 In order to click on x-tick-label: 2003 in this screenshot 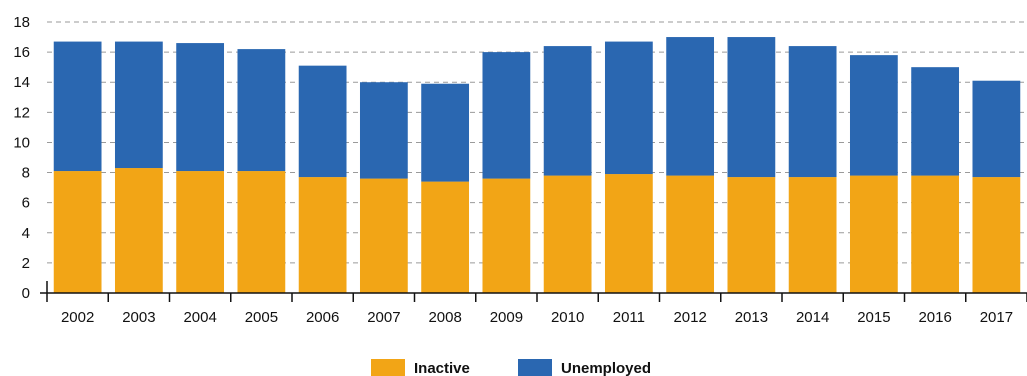, I will do `click(138, 317)`.